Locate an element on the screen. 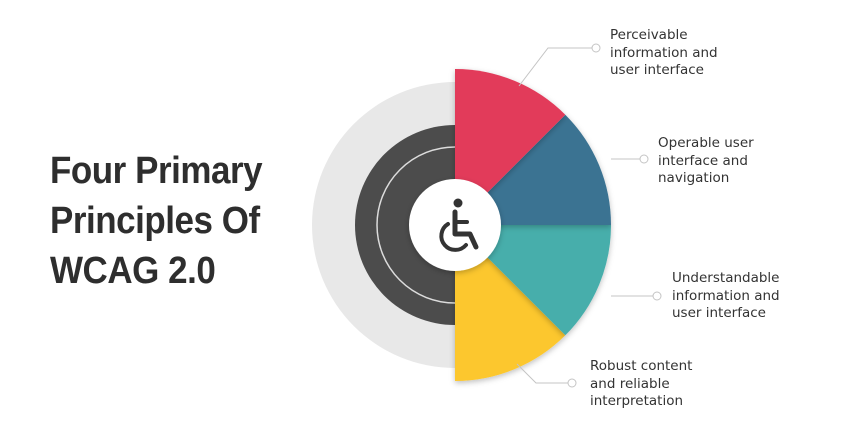 This screenshot has height=442, width=848. label-line: interface and is located at coordinates (703, 160).